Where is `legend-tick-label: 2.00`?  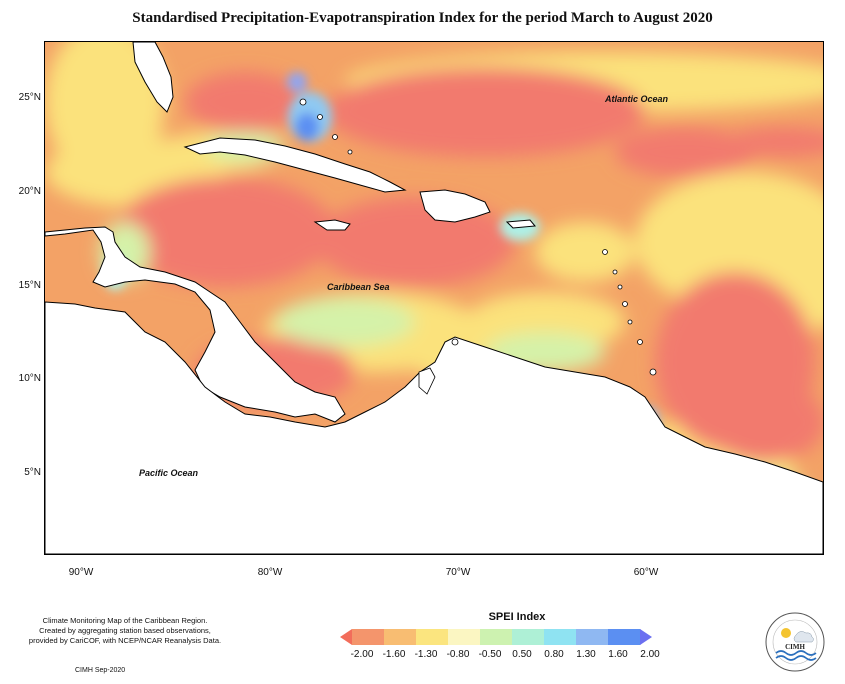 legend-tick-label: 2.00 is located at coordinates (650, 654).